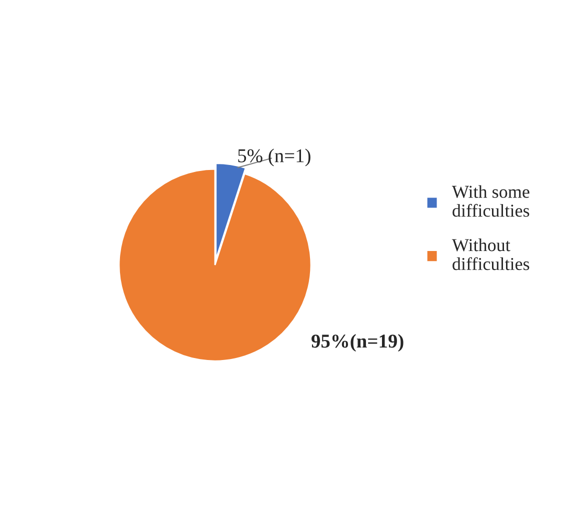 The width and height of the screenshot is (570, 510). Describe the element at coordinates (358, 343) in the screenshot. I see `data-label: 95%(n=19)` at that location.